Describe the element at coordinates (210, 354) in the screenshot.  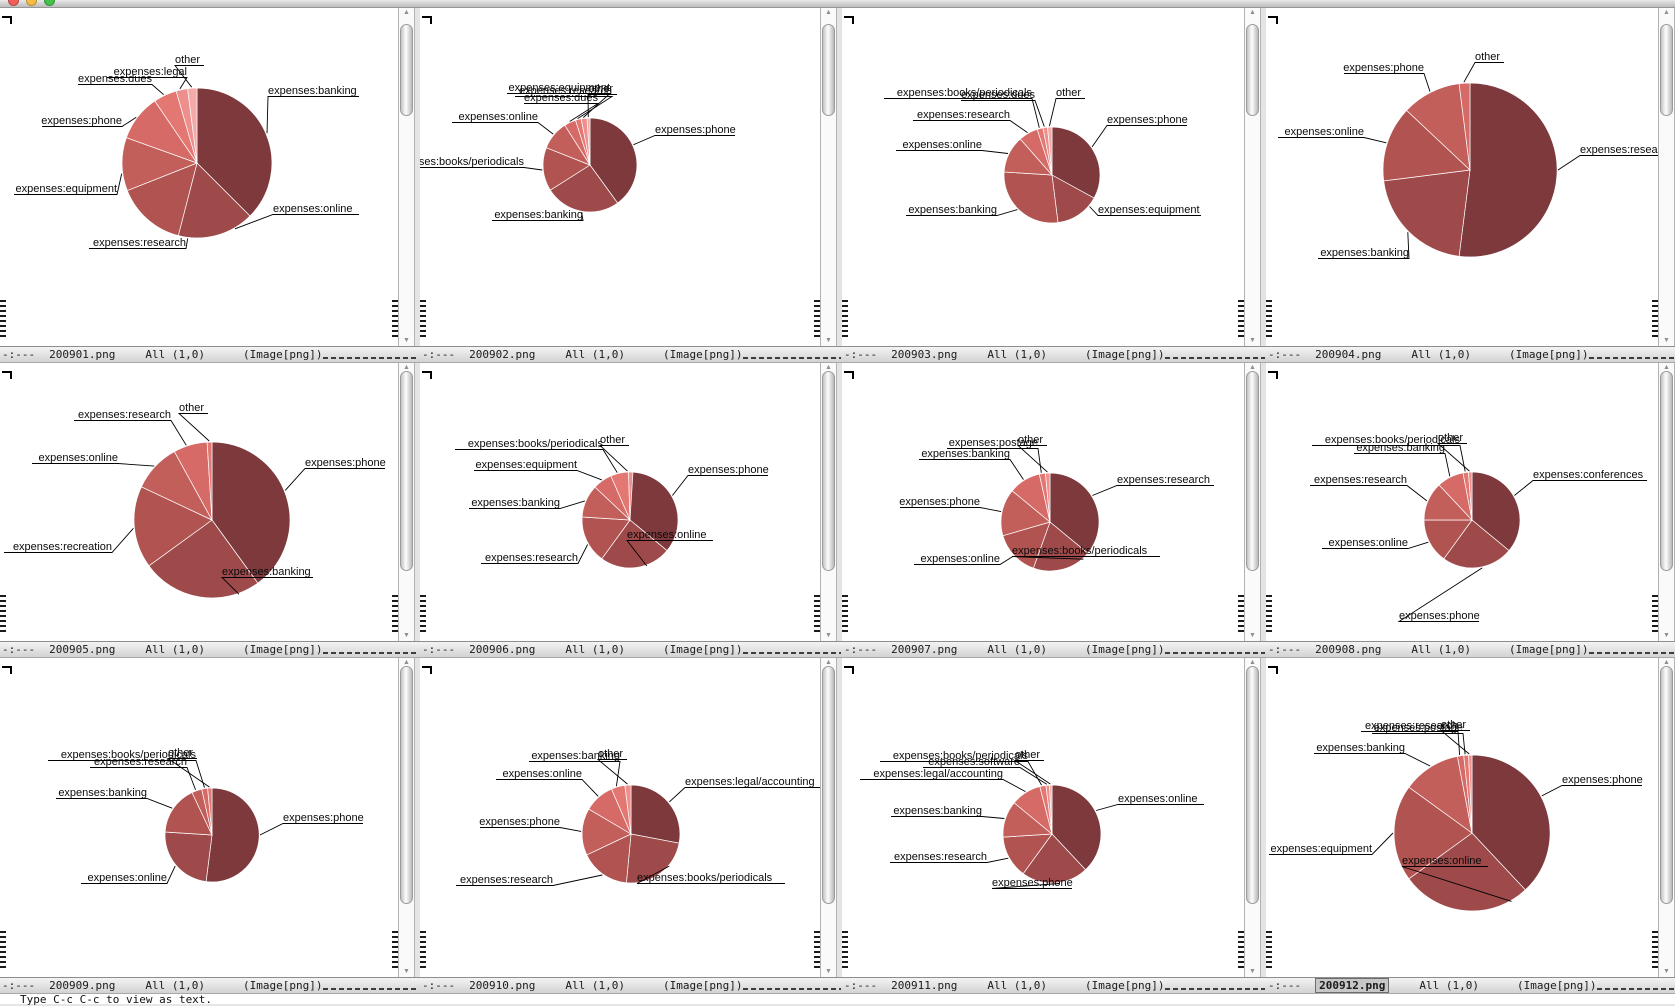
I see `modeline-200901.png: -:--- 200901.png All (1,0) (Image[png])` at that location.